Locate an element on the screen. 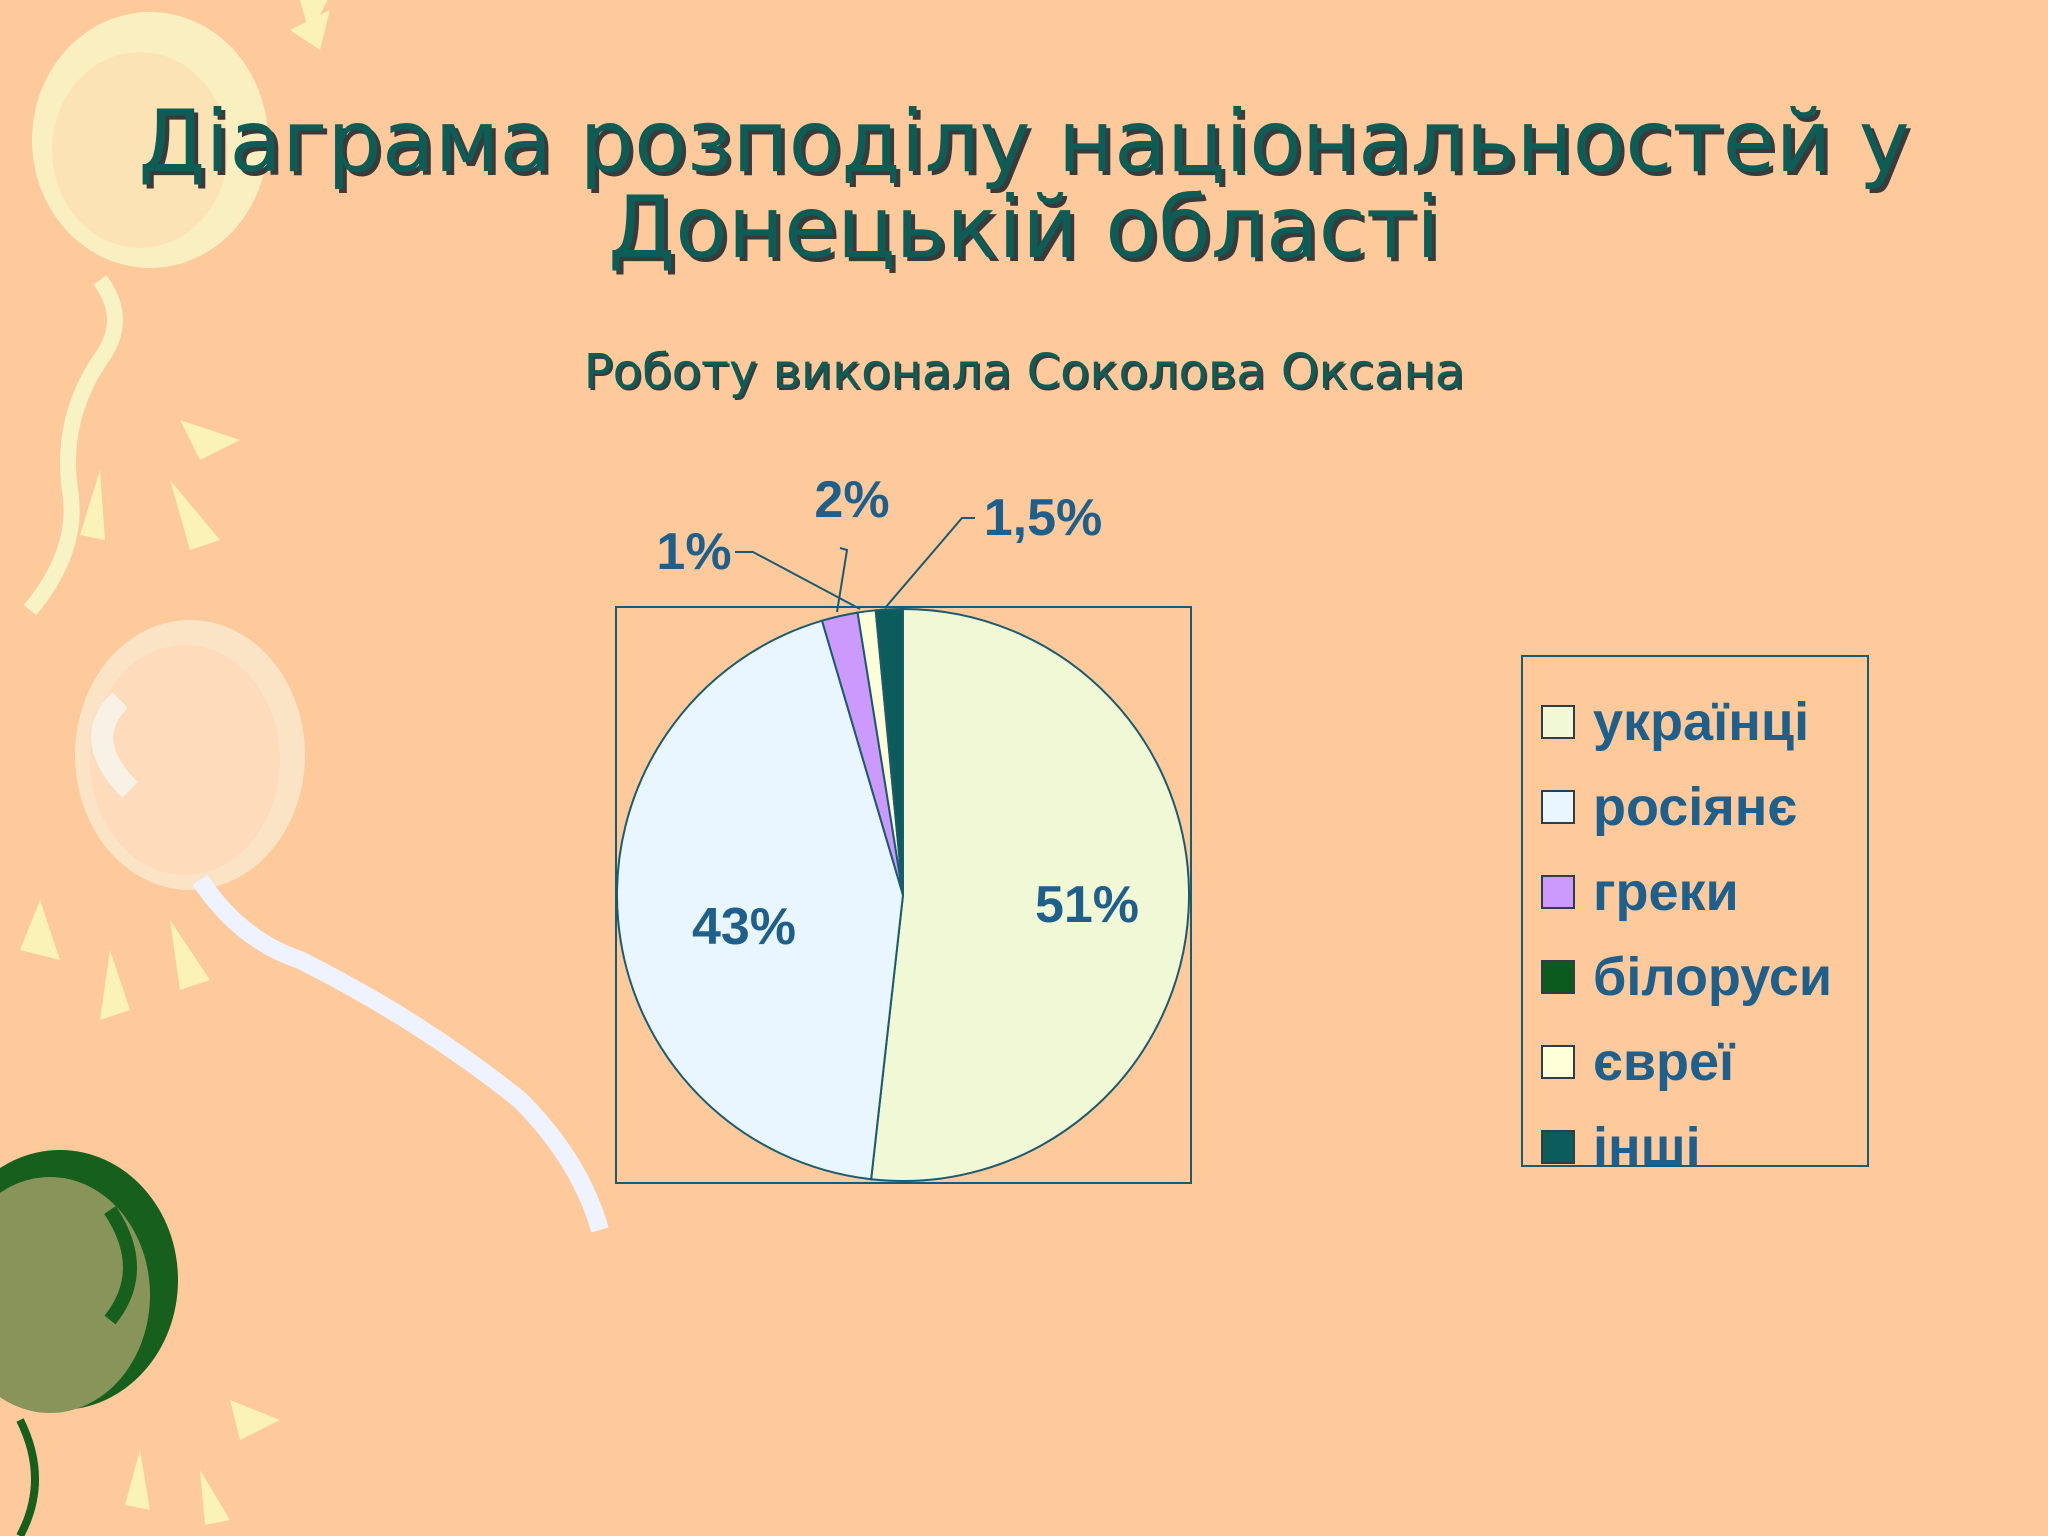 The width and height of the screenshot is (2048, 1536). legend-label: росіянє is located at coordinates (1695, 806).